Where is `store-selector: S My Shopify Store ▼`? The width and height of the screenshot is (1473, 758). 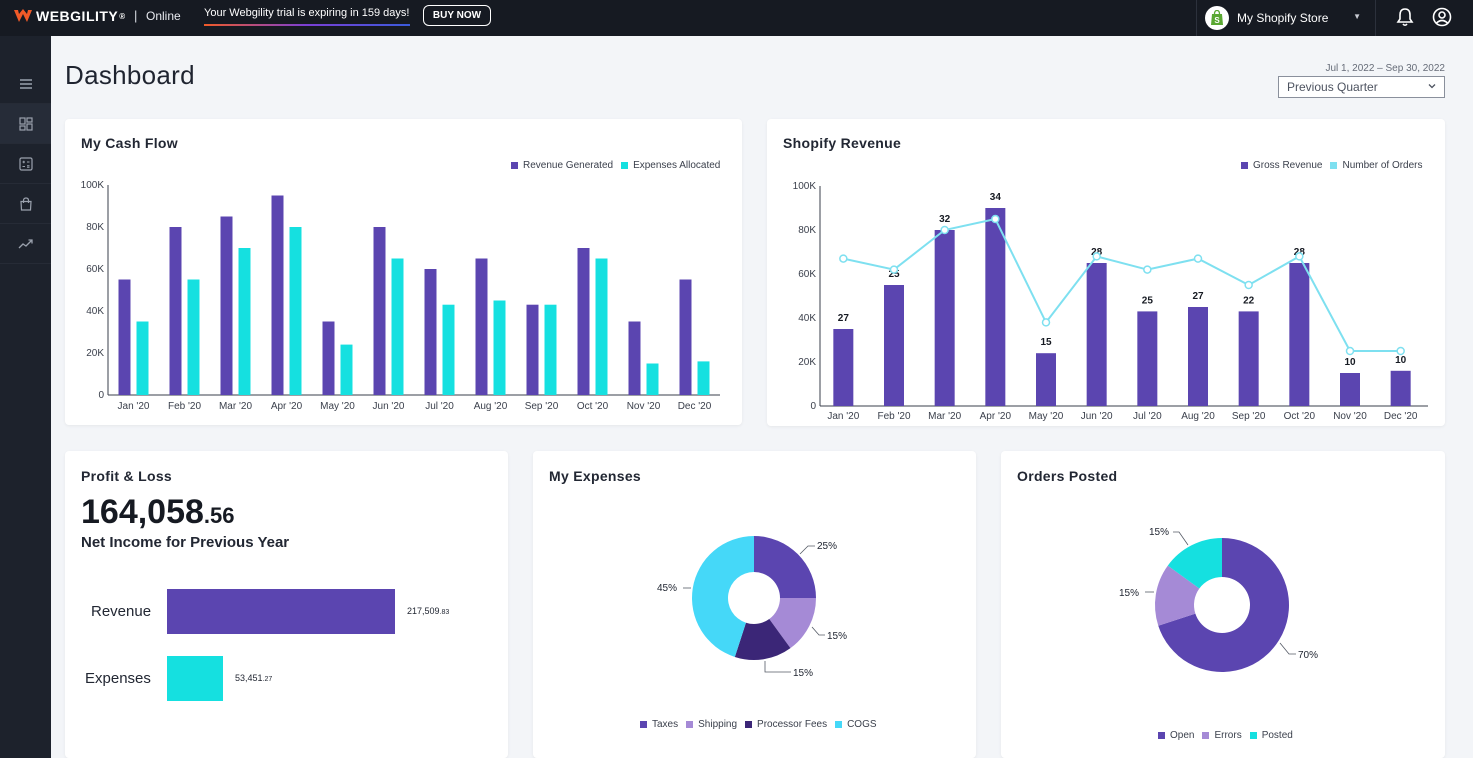
store-selector: S My Shopify Store ▼ is located at coordinates (1286, 18).